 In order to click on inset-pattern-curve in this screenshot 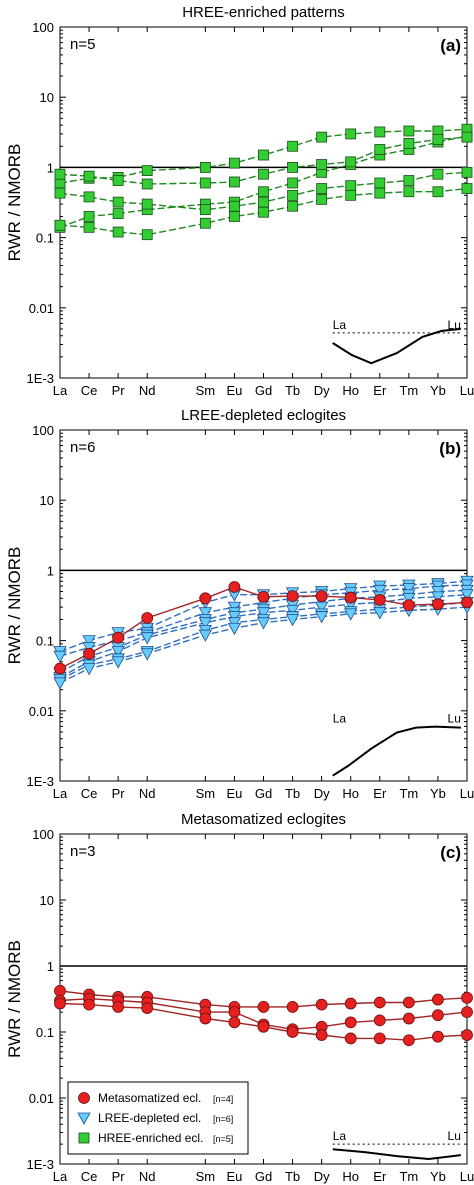, I will do `click(397, 346)`.